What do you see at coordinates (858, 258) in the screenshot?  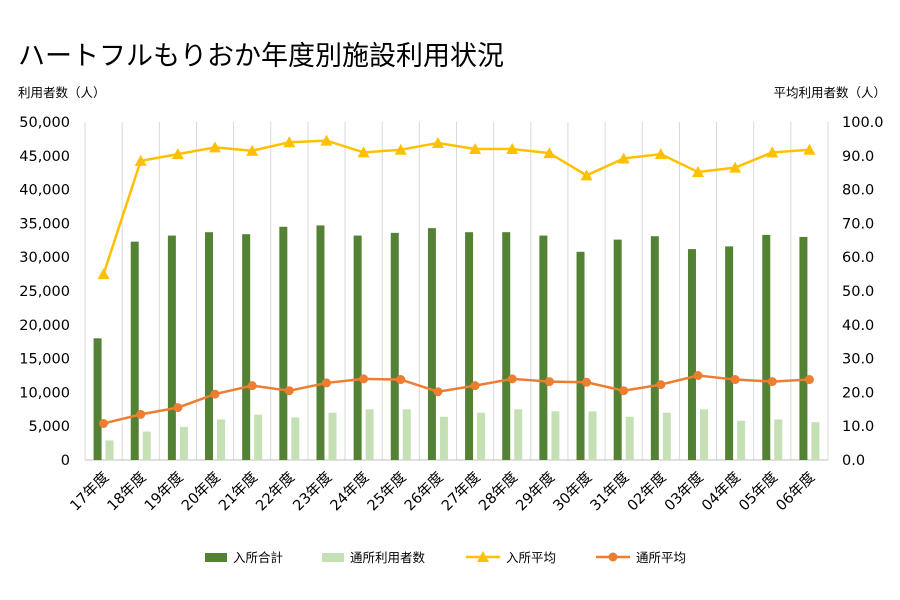 I see `right-tick-label: 60.0` at bounding box center [858, 258].